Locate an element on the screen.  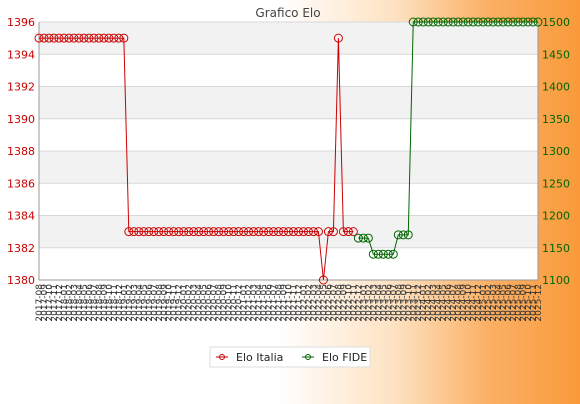
x-tick-label: 2024-07 is located at coordinates (454, 303).